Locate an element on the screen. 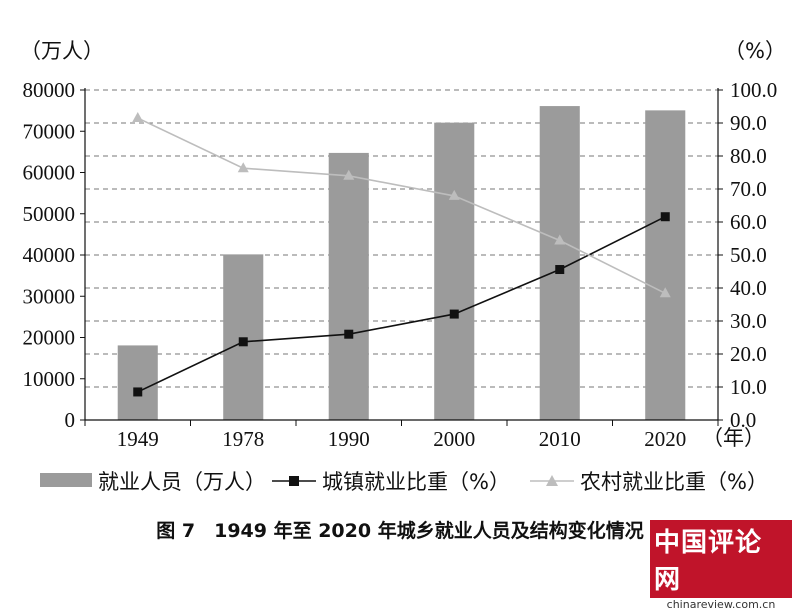 The height and width of the screenshot is (611, 800). watermark-logo: 中国评论网 is located at coordinates (721, 559).